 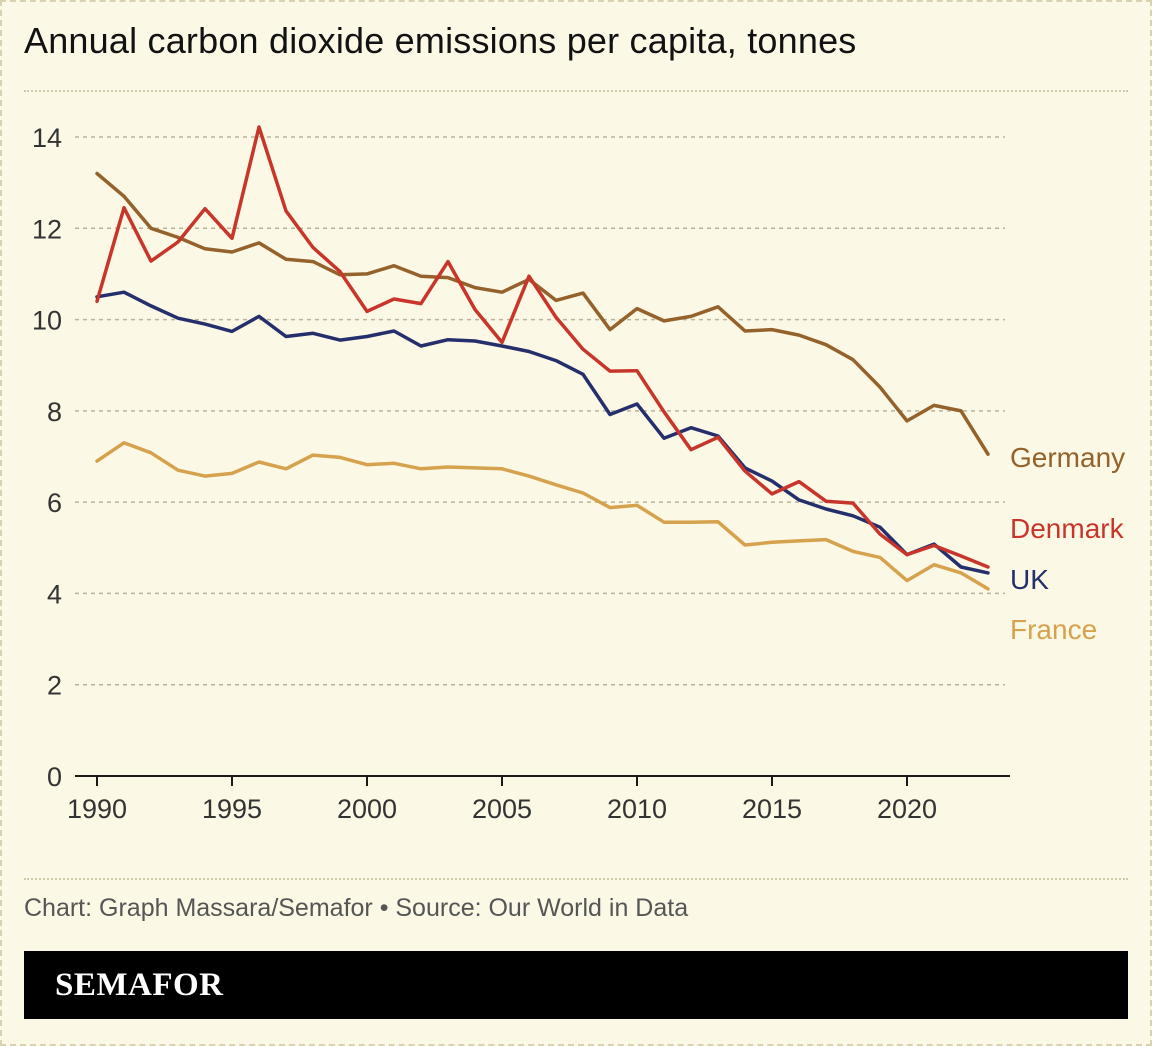 I want to click on top-divider, so click(x=576, y=91).